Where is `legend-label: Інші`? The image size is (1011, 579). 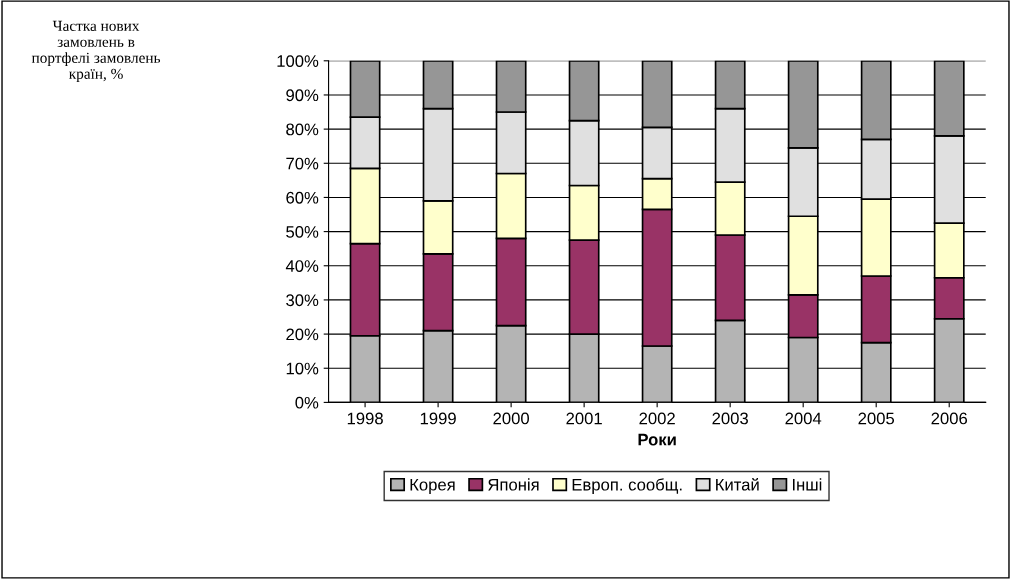
legend-label: Інші is located at coordinates (807, 484).